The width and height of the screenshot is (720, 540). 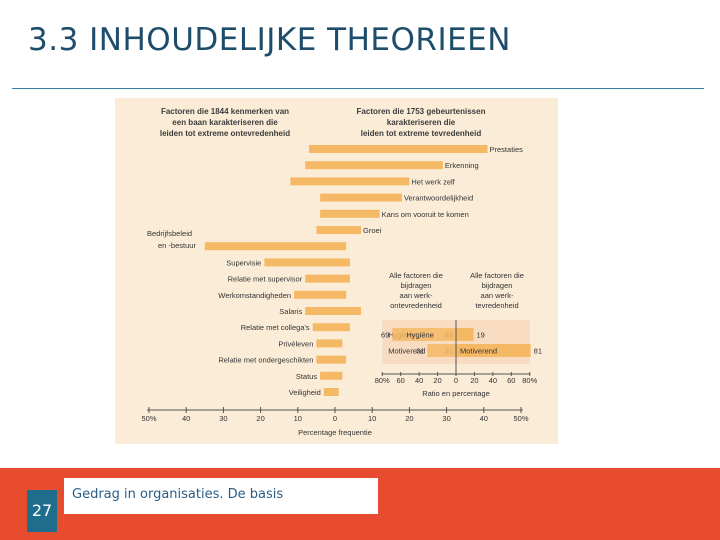 What do you see at coordinates (416, 305) in the screenshot?
I see `inset-left-header-text: ontevredenheid` at bounding box center [416, 305].